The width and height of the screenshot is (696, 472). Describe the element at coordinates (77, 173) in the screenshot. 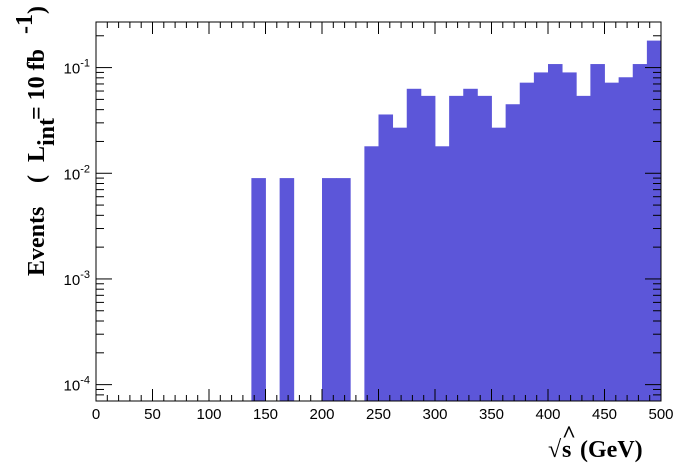

I see `y-tick-label: 10⁻²` at that location.